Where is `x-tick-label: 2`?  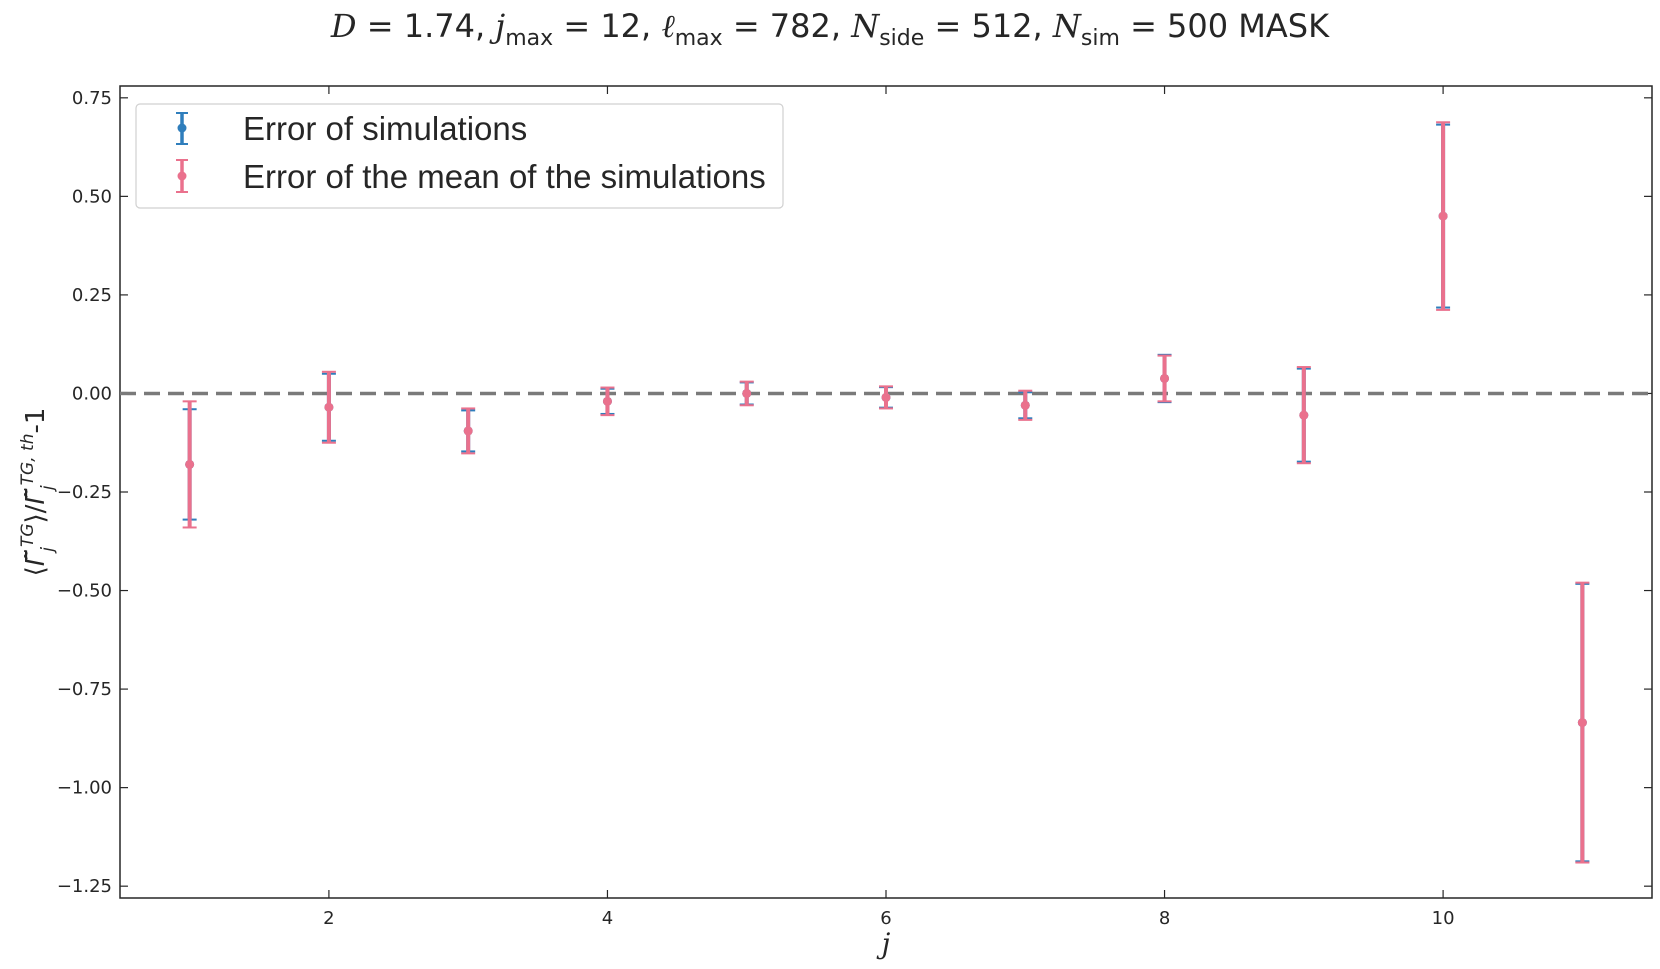 x-tick-label: 2 is located at coordinates (328, 918).